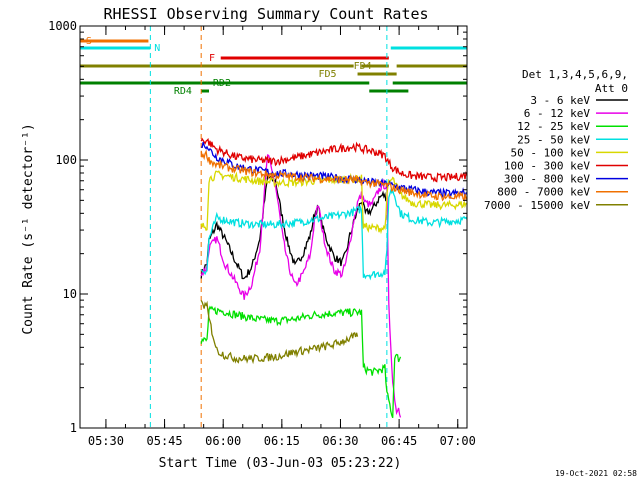 This screenshot has width=640, height=480. What do you see at coordinates (62, 26) in the screenshot?
I see `y-tick-label-1000: 1000` at bounding box center [62, 26].